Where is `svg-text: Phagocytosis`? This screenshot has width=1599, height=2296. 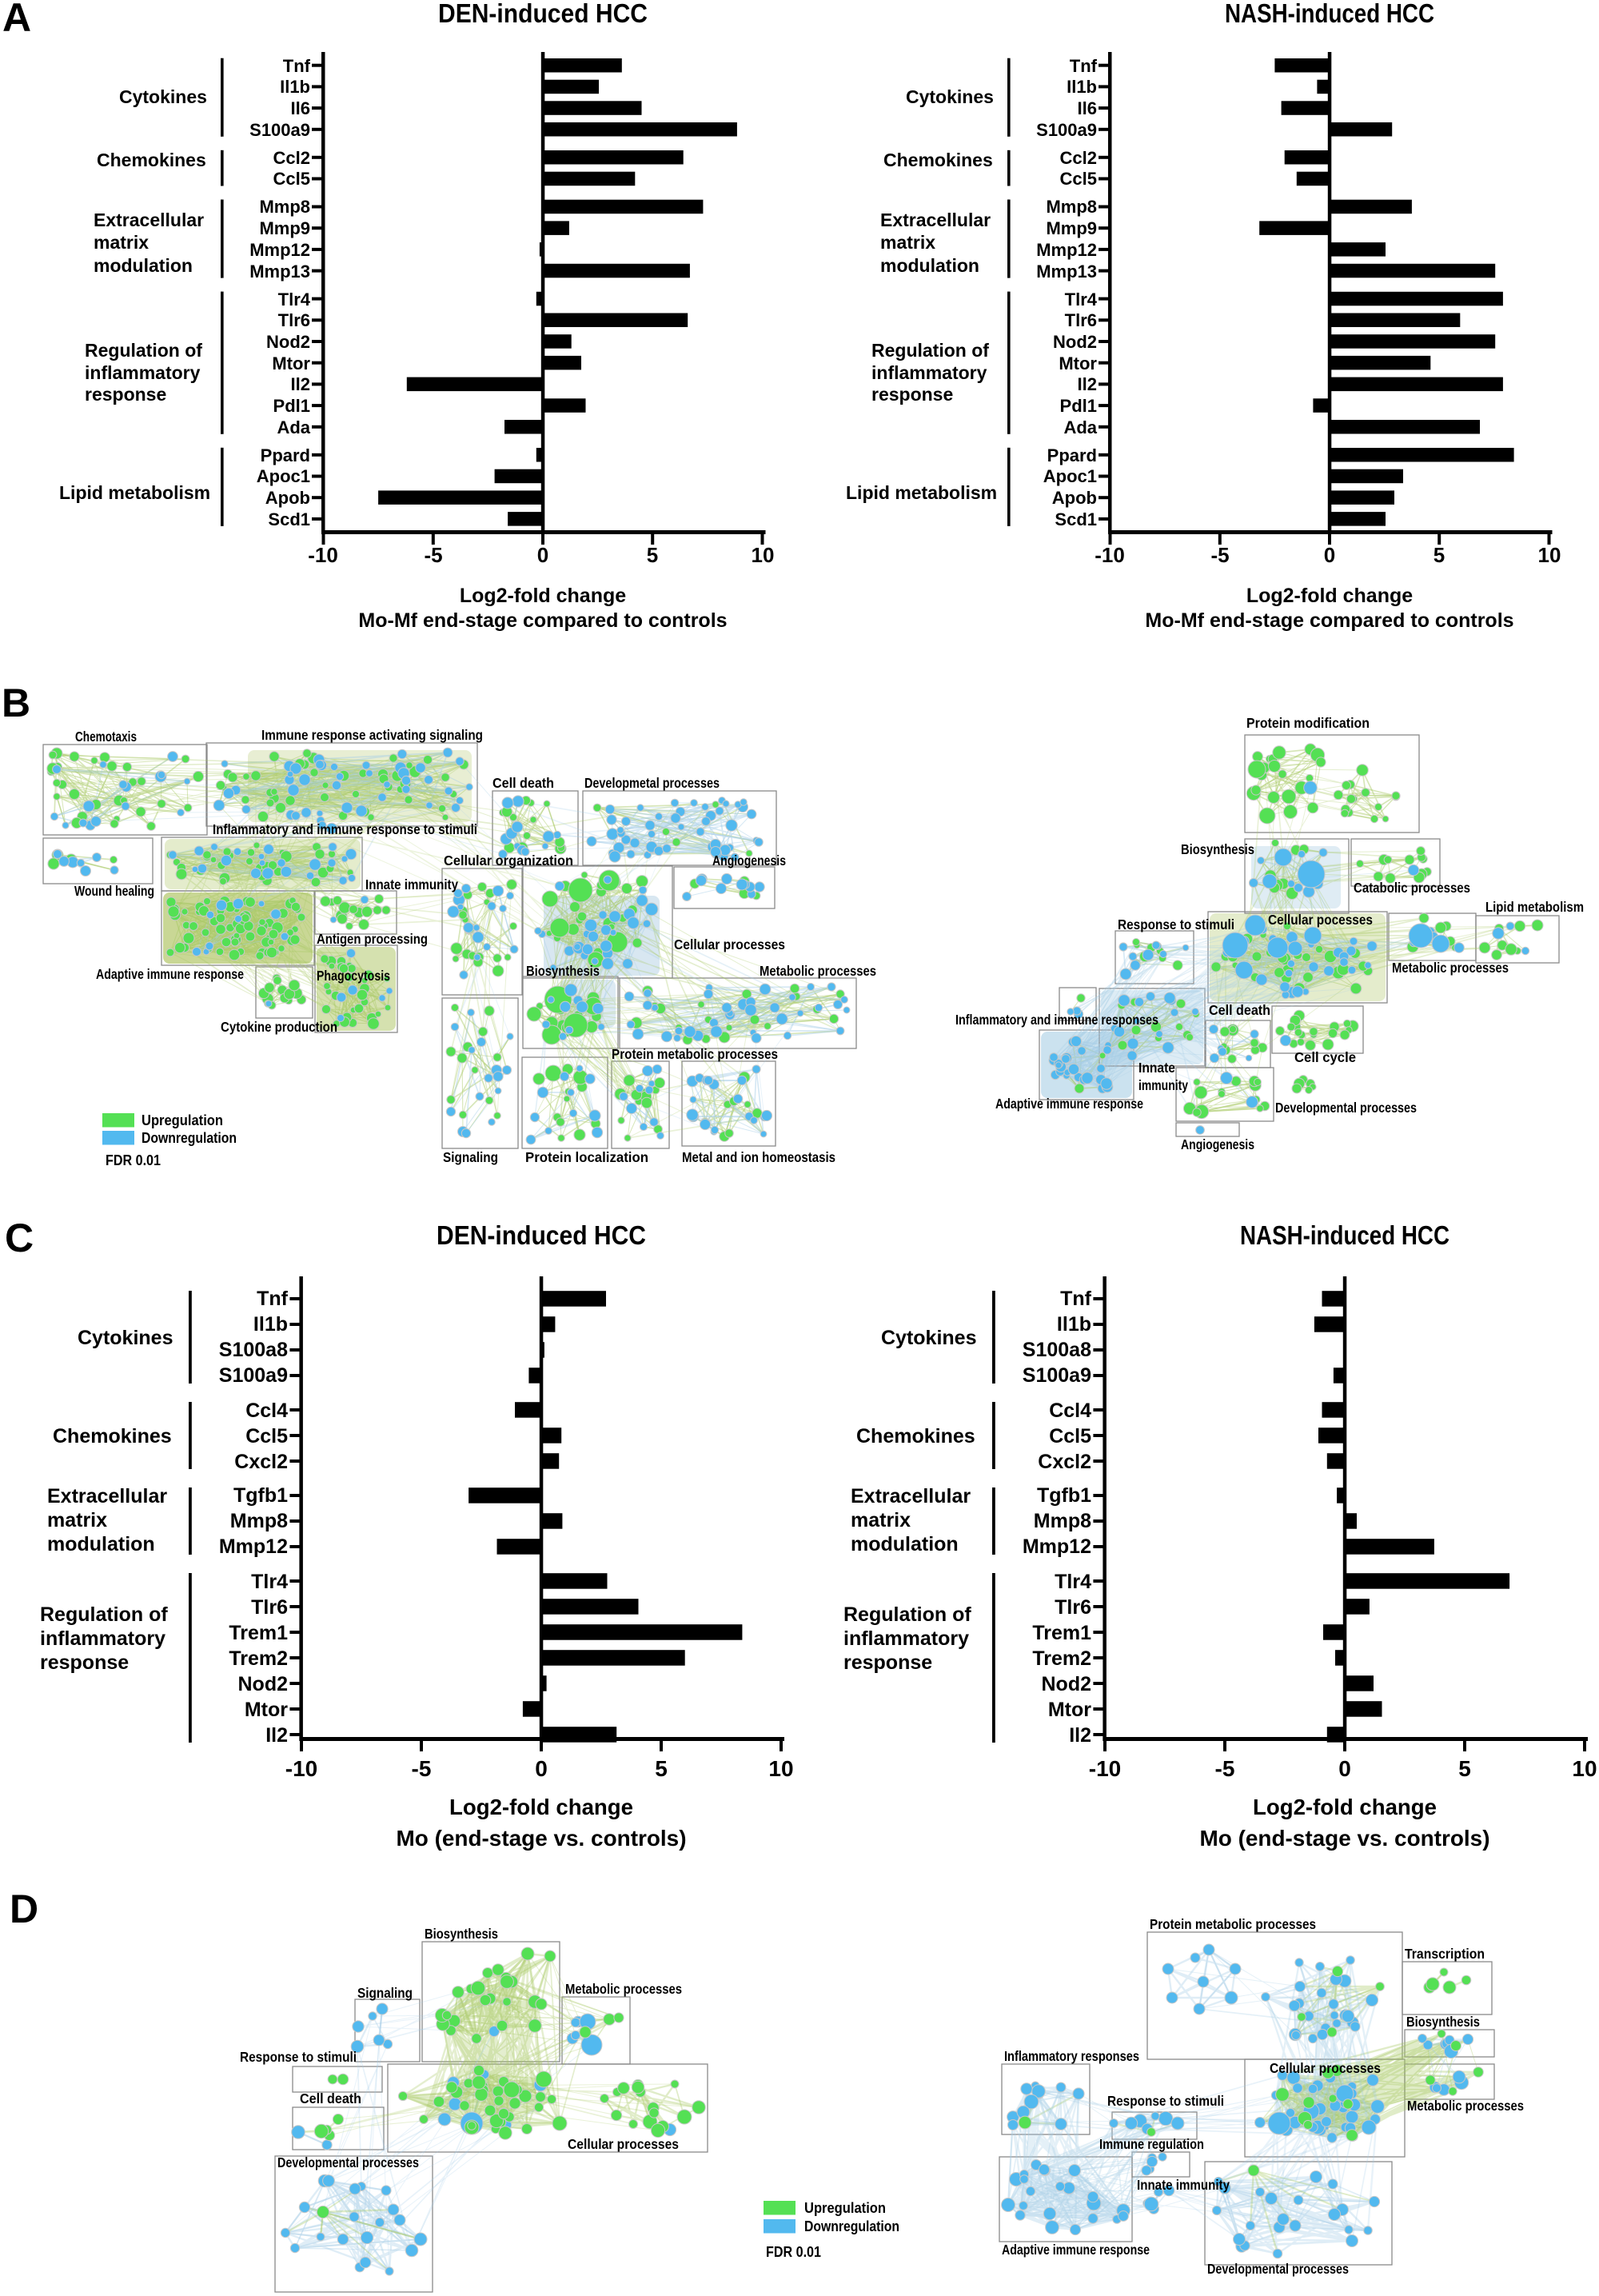
svg-text: Phagocytosis is located at coordinates (353, 976).